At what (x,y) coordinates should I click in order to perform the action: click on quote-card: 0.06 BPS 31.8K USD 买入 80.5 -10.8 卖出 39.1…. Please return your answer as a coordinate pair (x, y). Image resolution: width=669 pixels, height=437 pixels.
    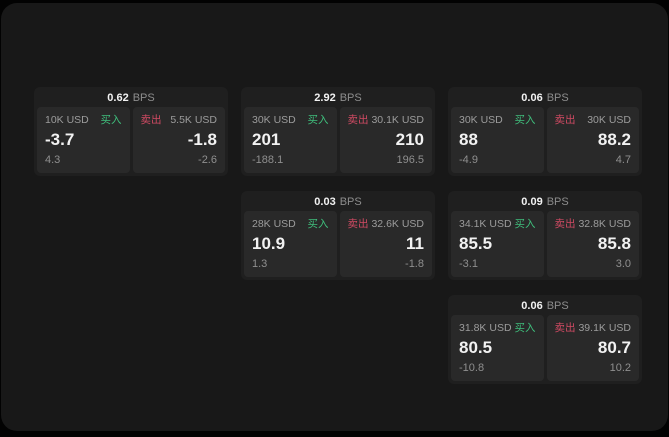
    Looking at the image, I should click on (545, 339).